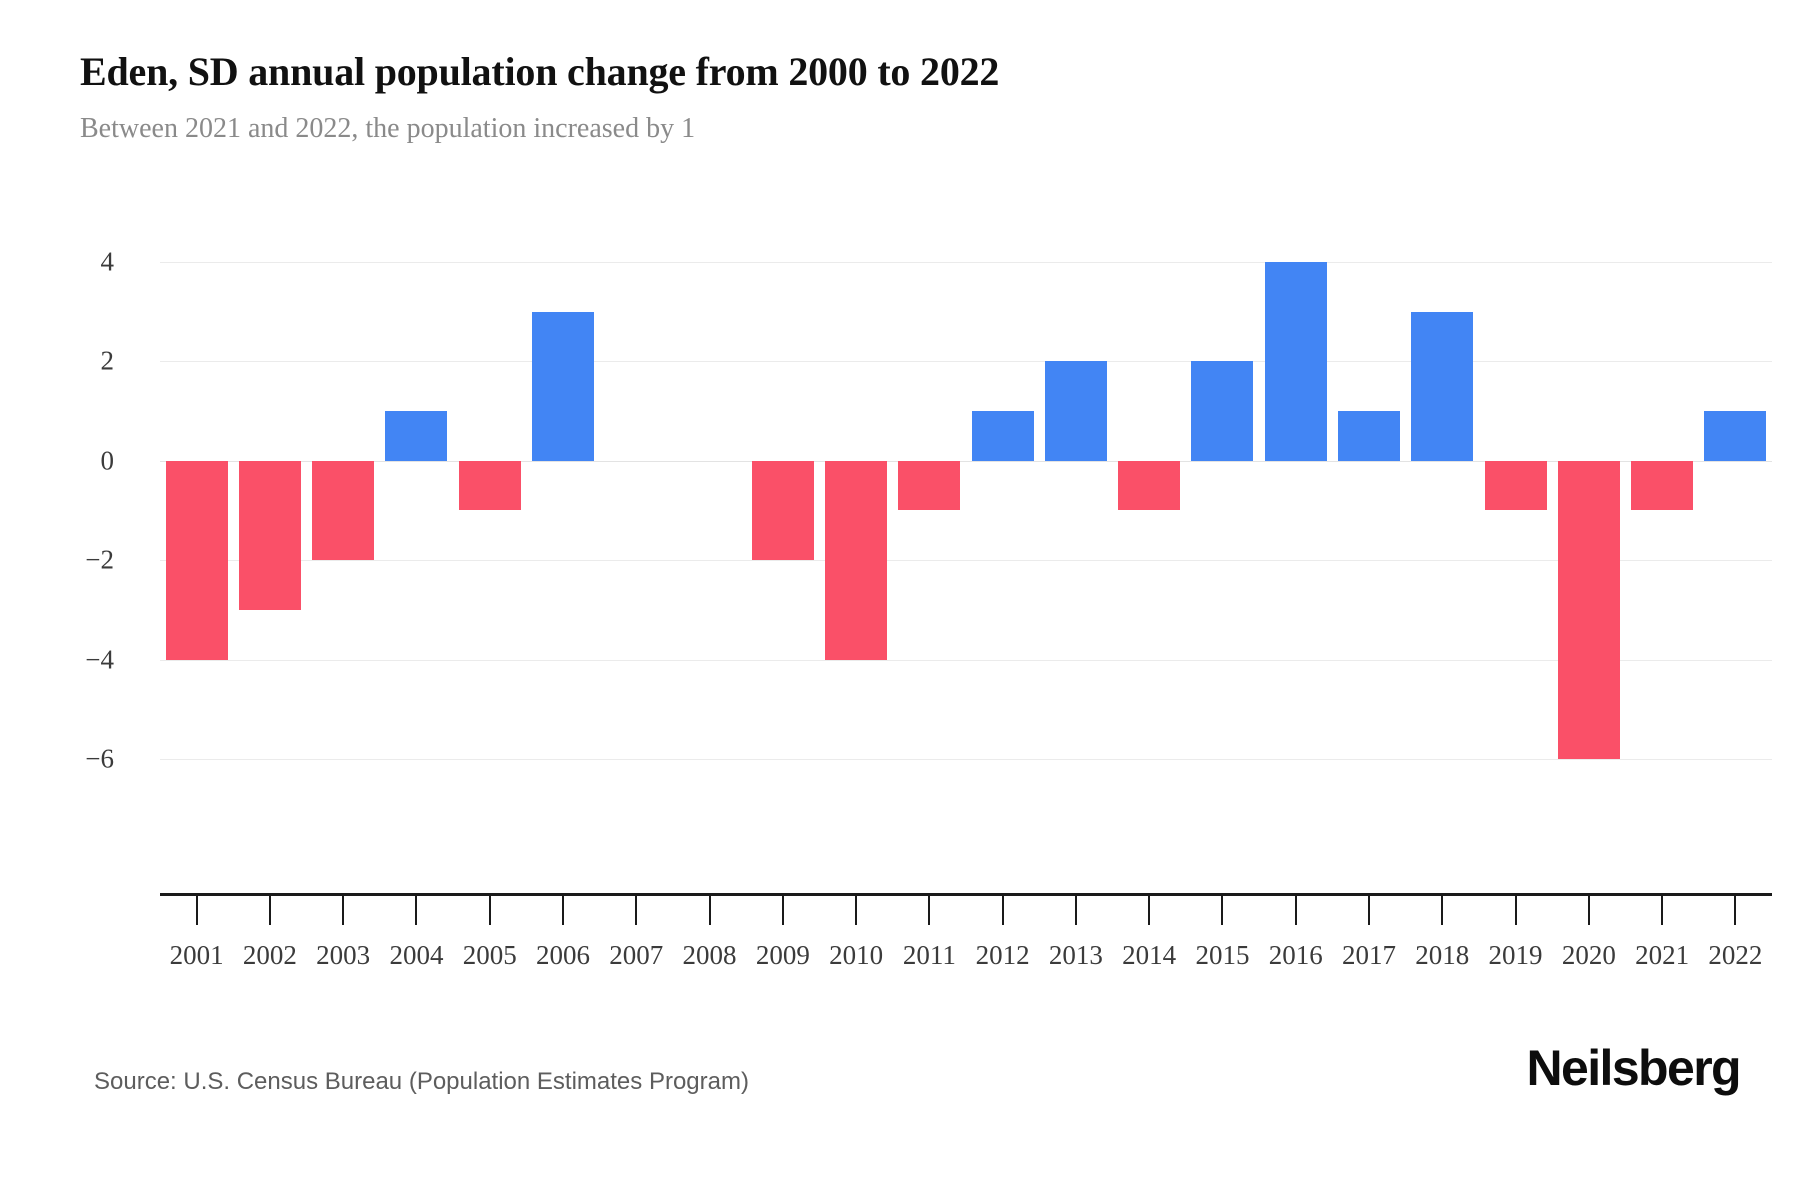  What do you see at coordinates (1442, 386) in the screenshot?
I see `bar-2018` at bounding box center [1442, 386].